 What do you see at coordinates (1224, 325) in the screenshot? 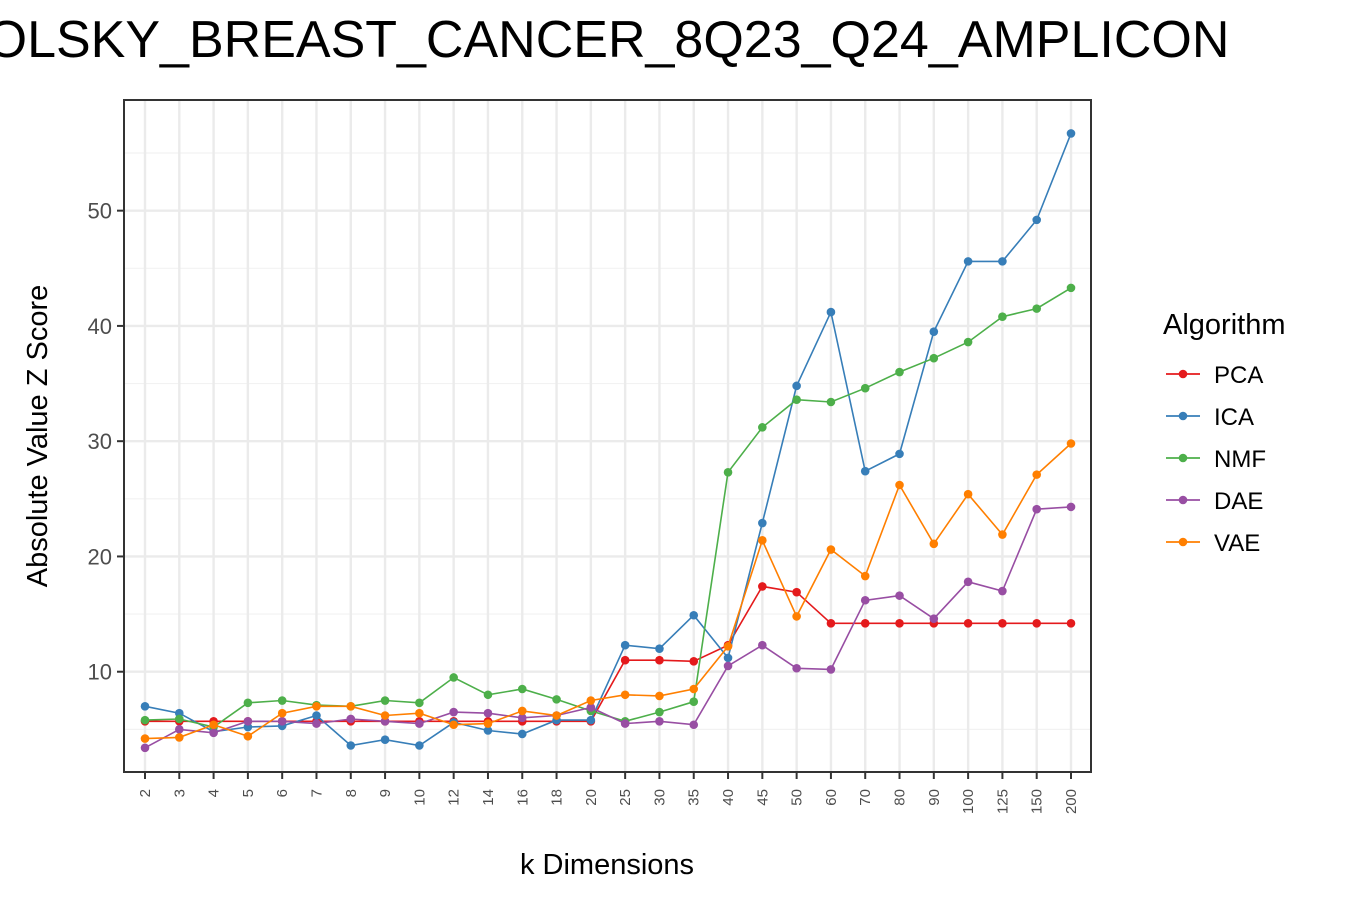
I see `legend-title: Algorithm` at bounding box center [1224, 325].